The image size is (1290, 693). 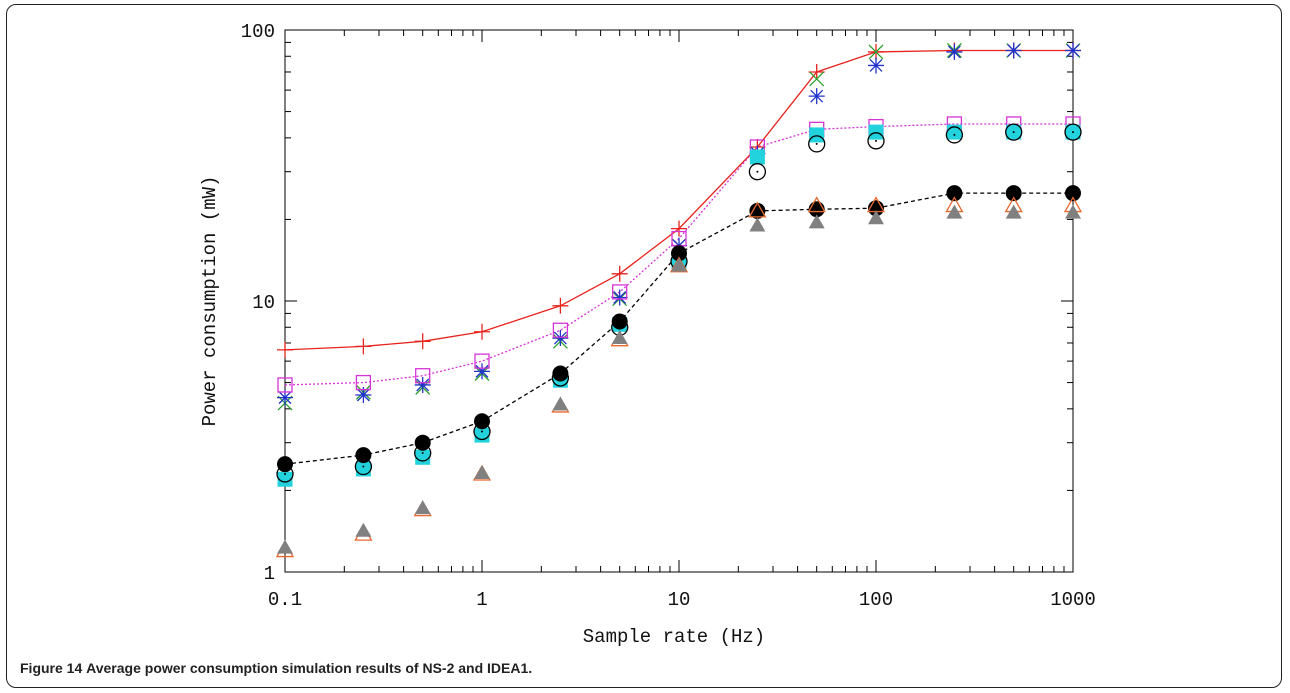 What do you see at coordinates (210, 301) in the screenshot?
I see `y-axis-title: Power consumption (mW)` at bounding box center [210, 301].